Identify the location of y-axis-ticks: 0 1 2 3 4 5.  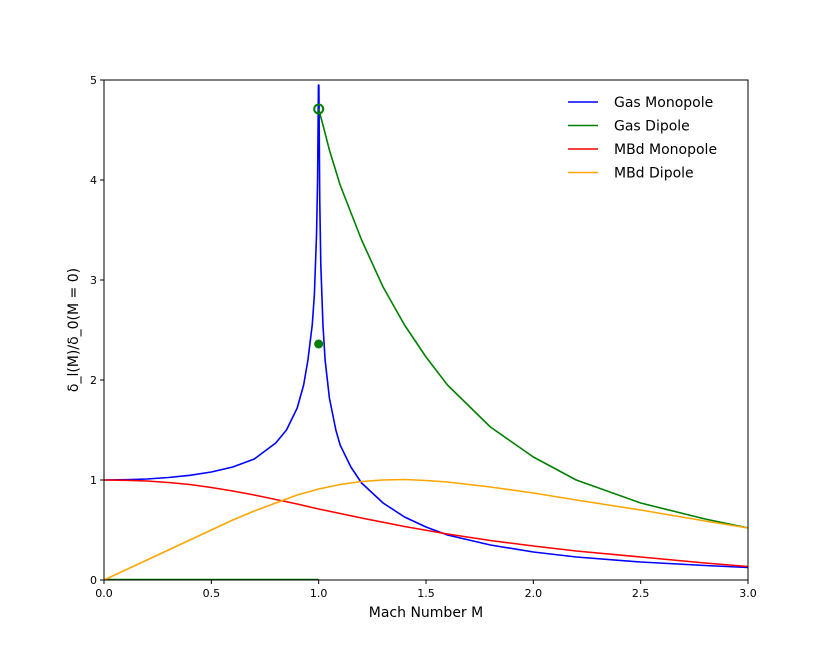
(97, 330).